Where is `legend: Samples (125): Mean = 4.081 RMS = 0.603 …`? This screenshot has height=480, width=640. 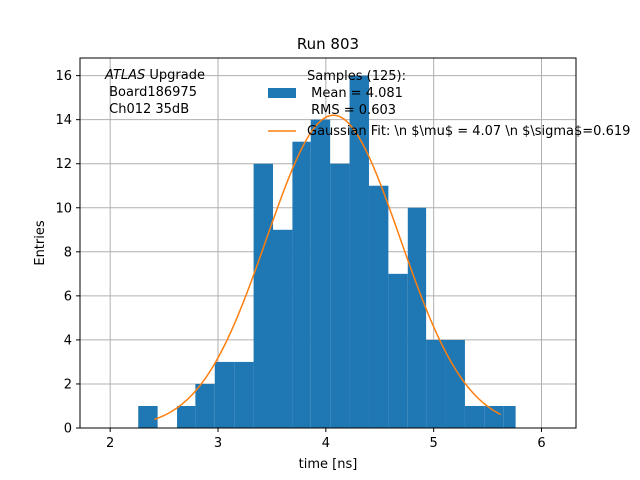
legend: Samples (125): Mean = 4.081 RMS = 0.603 … is located at coordinates (449, 104).